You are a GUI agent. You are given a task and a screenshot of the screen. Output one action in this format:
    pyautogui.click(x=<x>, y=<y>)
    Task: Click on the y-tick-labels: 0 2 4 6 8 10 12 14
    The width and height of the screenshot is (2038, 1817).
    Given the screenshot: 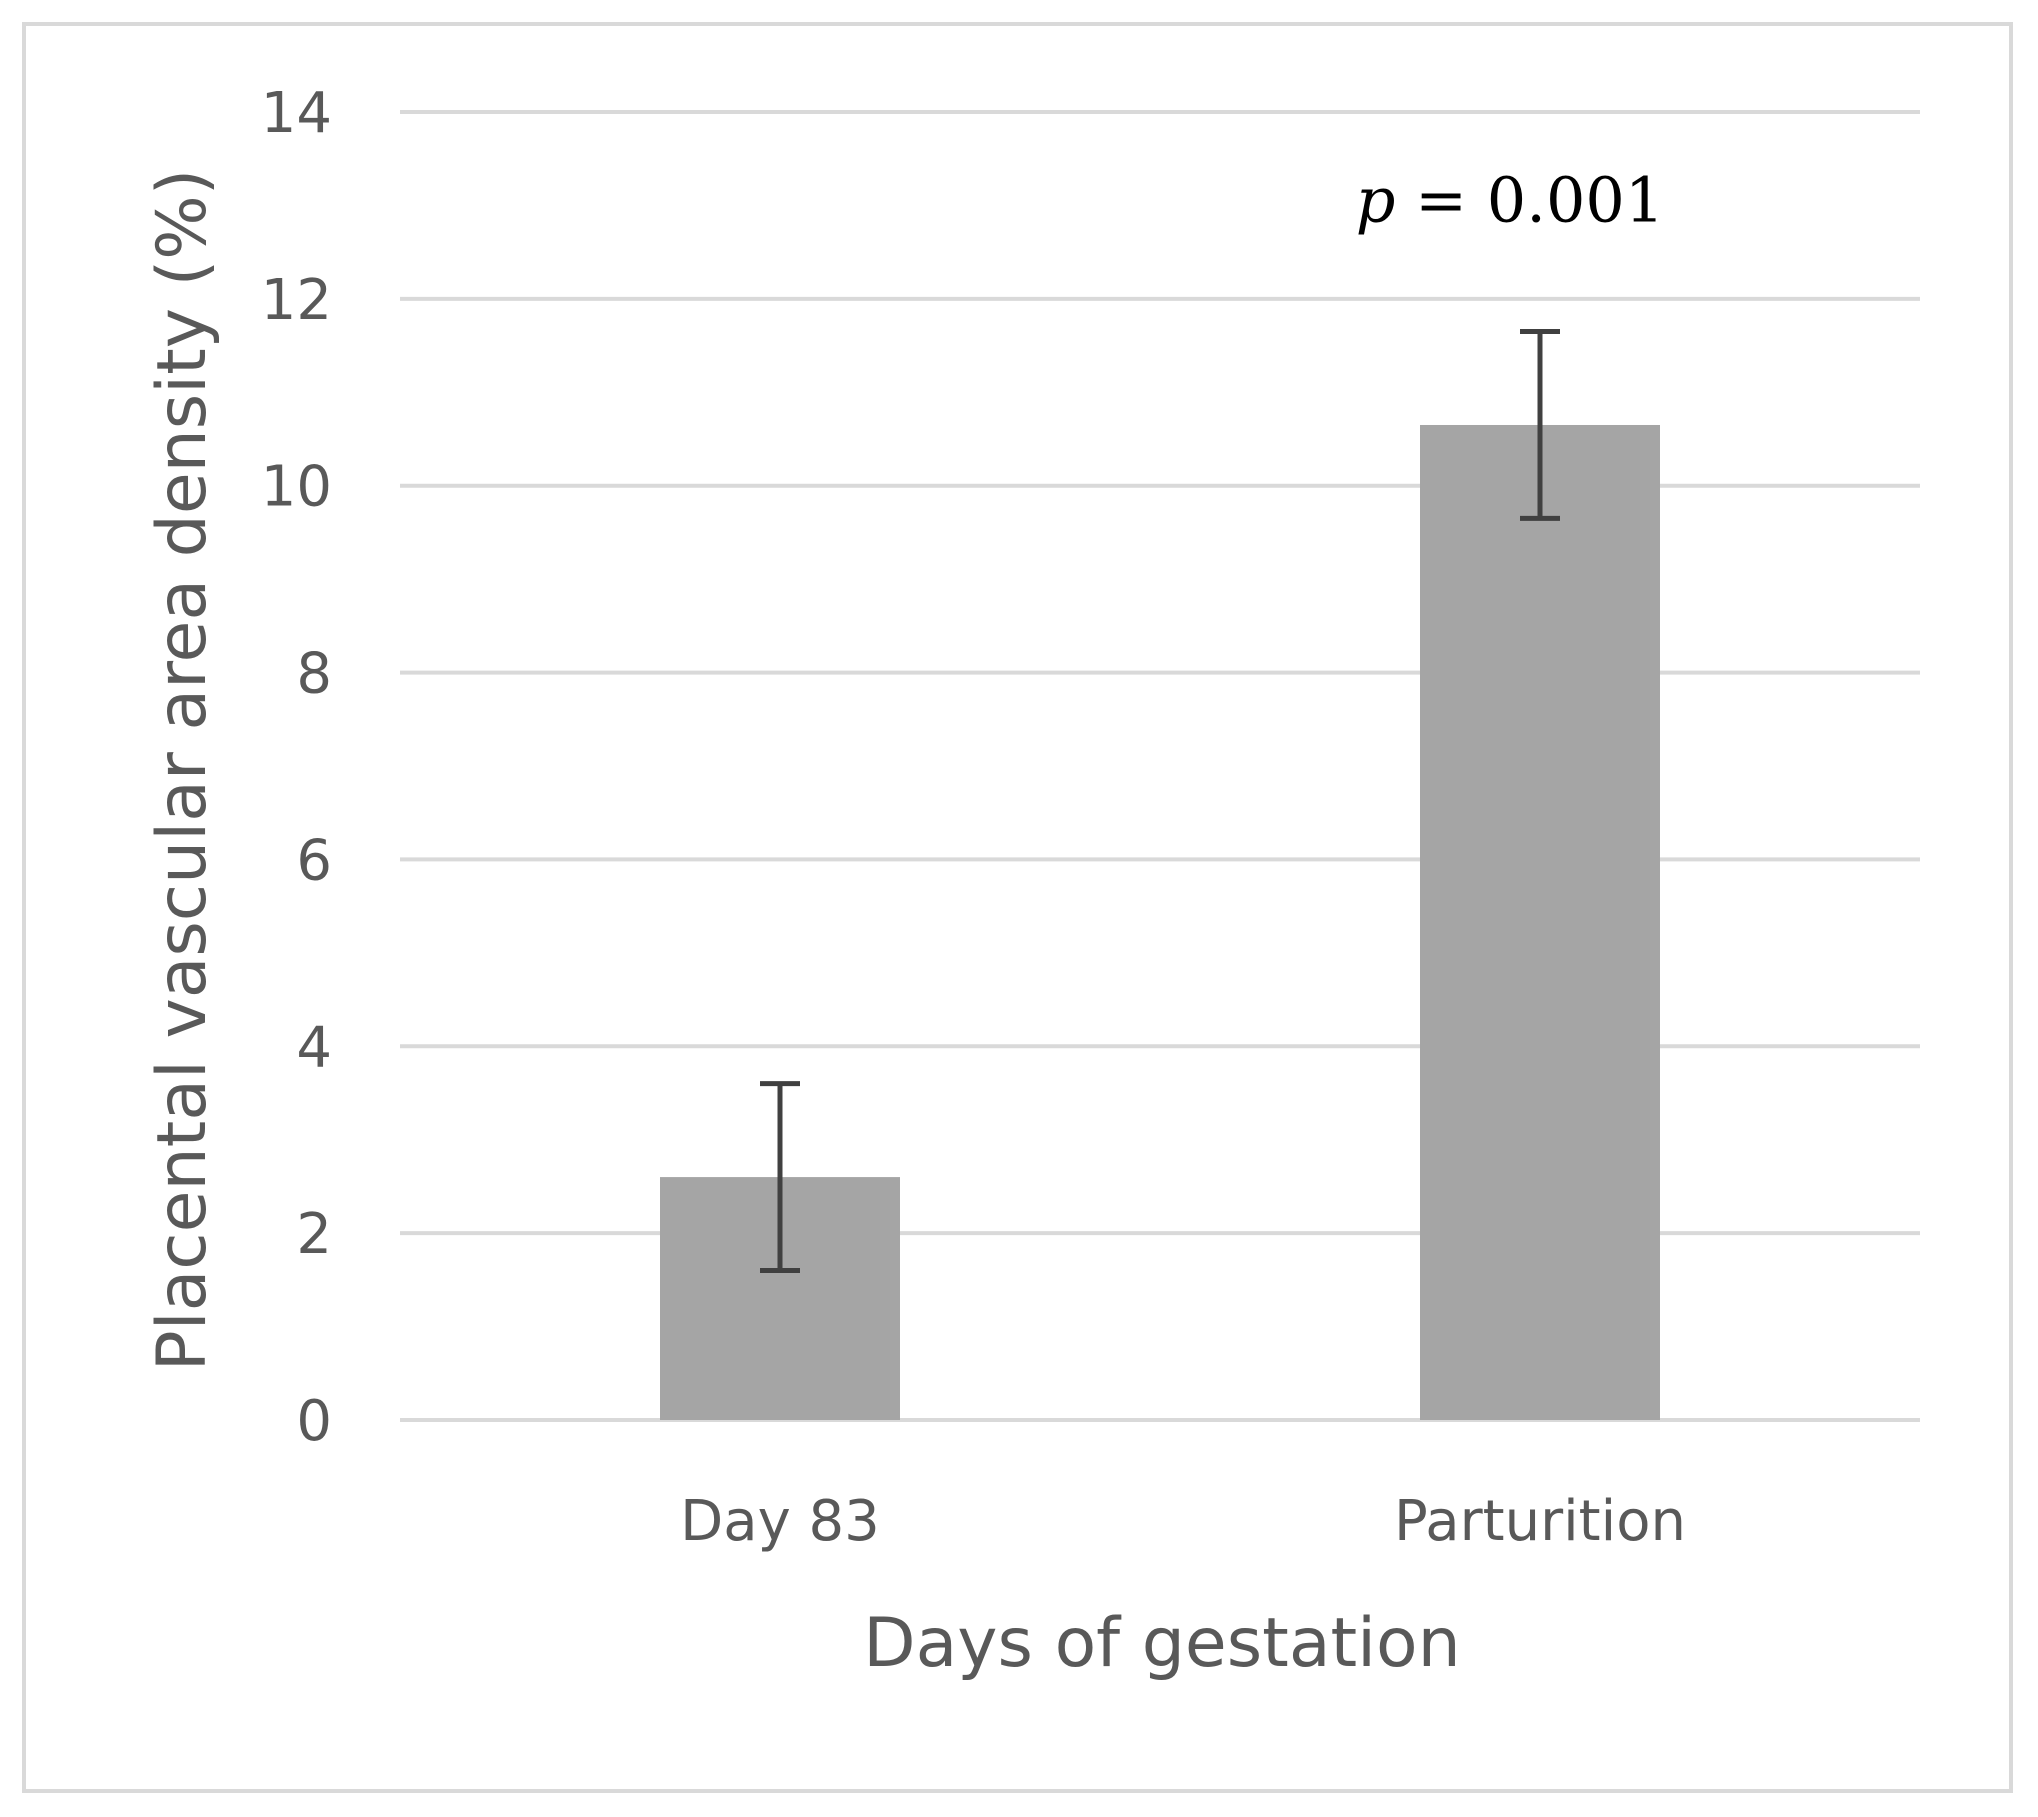 What is the action you would take?
    pyautogui.click(x=296, y=767)
    